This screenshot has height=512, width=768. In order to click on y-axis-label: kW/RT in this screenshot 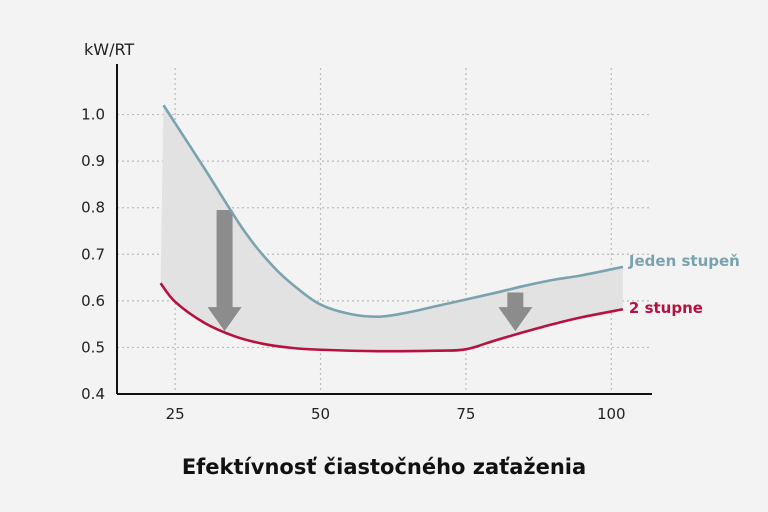, I will do `click(109, 49)`.